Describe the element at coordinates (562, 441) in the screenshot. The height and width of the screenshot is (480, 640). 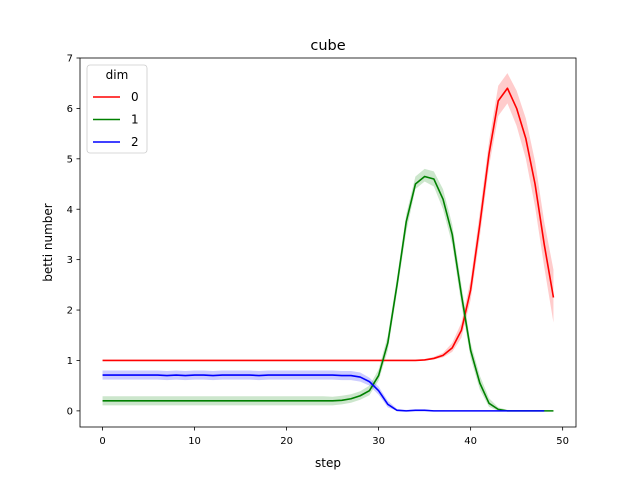
I see `x-tick-label: 50` at that location.